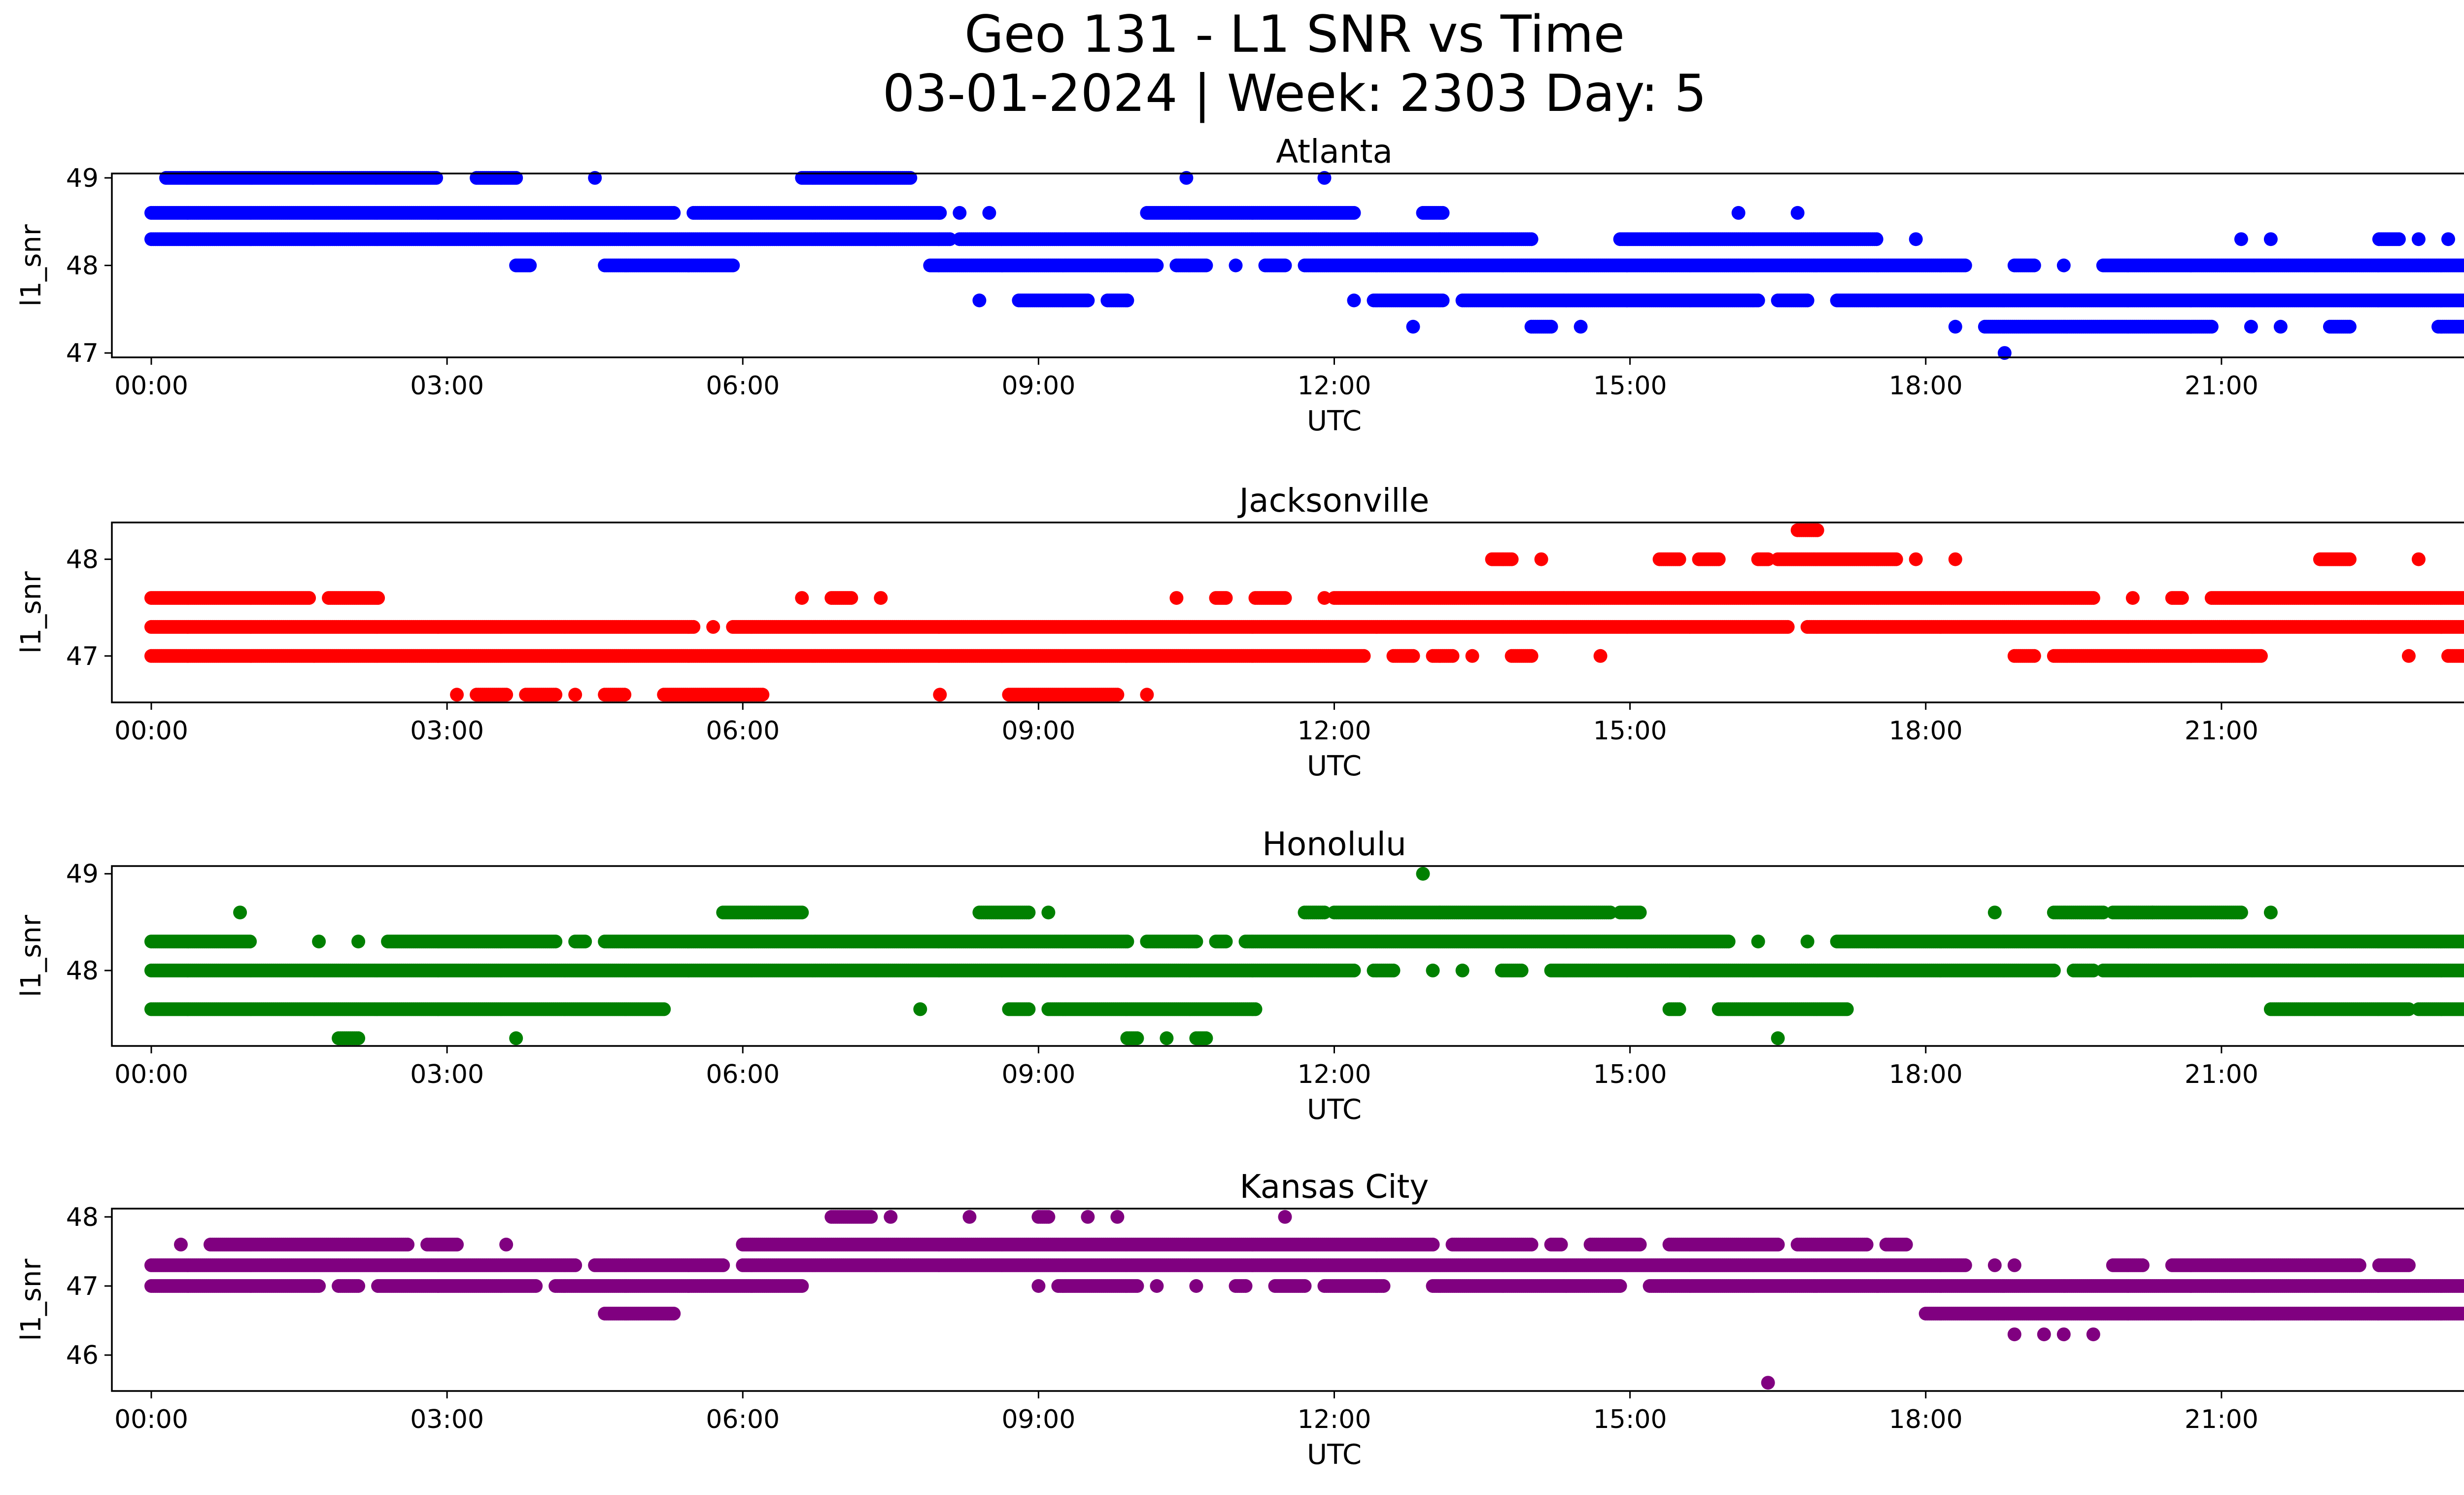 The height and width of the screenshot is (1495, 2464). Describe the element at coordinates (151, 386) in the screenshot. I see `x-tick-label: 00:00` at that location.